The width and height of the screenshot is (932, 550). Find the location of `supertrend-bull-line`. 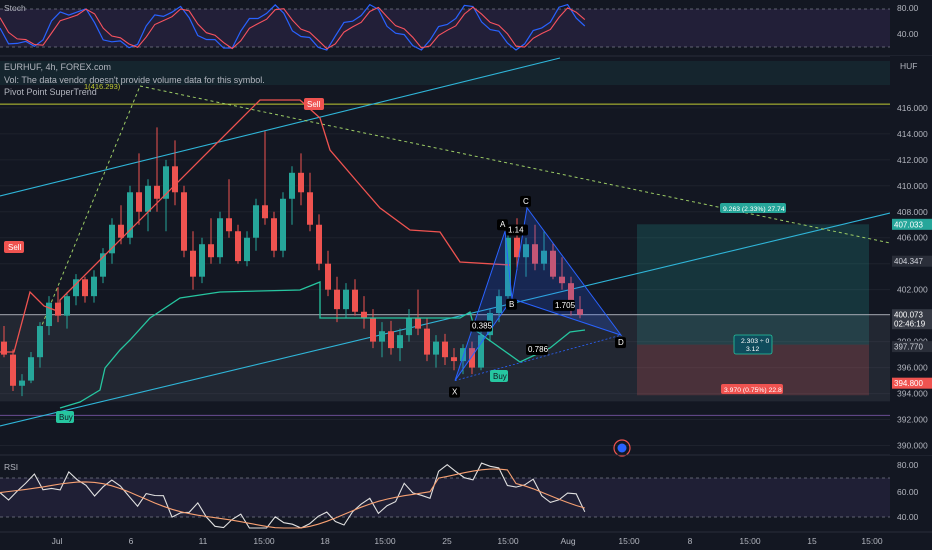

supertrend-bull-line is located at coordinates (322, 345).